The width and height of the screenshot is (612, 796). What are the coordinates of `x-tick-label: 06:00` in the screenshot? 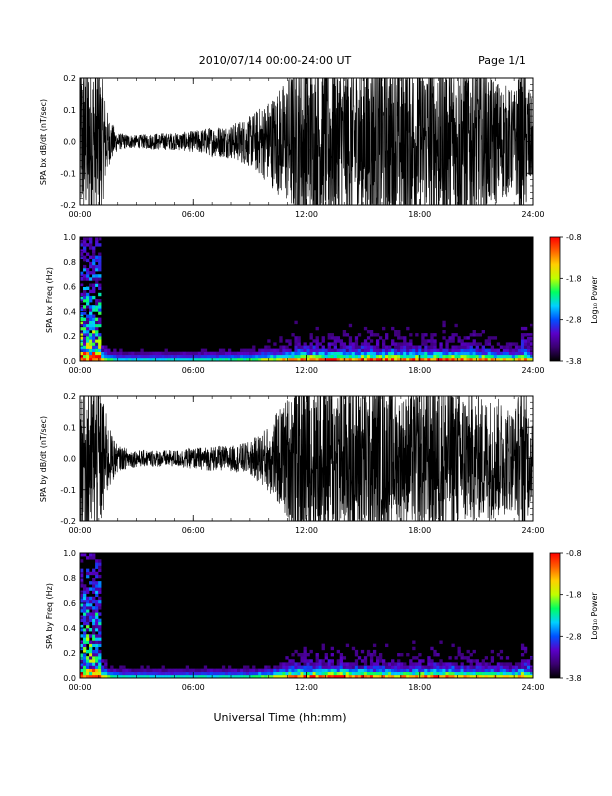 It's located at (193, 370).